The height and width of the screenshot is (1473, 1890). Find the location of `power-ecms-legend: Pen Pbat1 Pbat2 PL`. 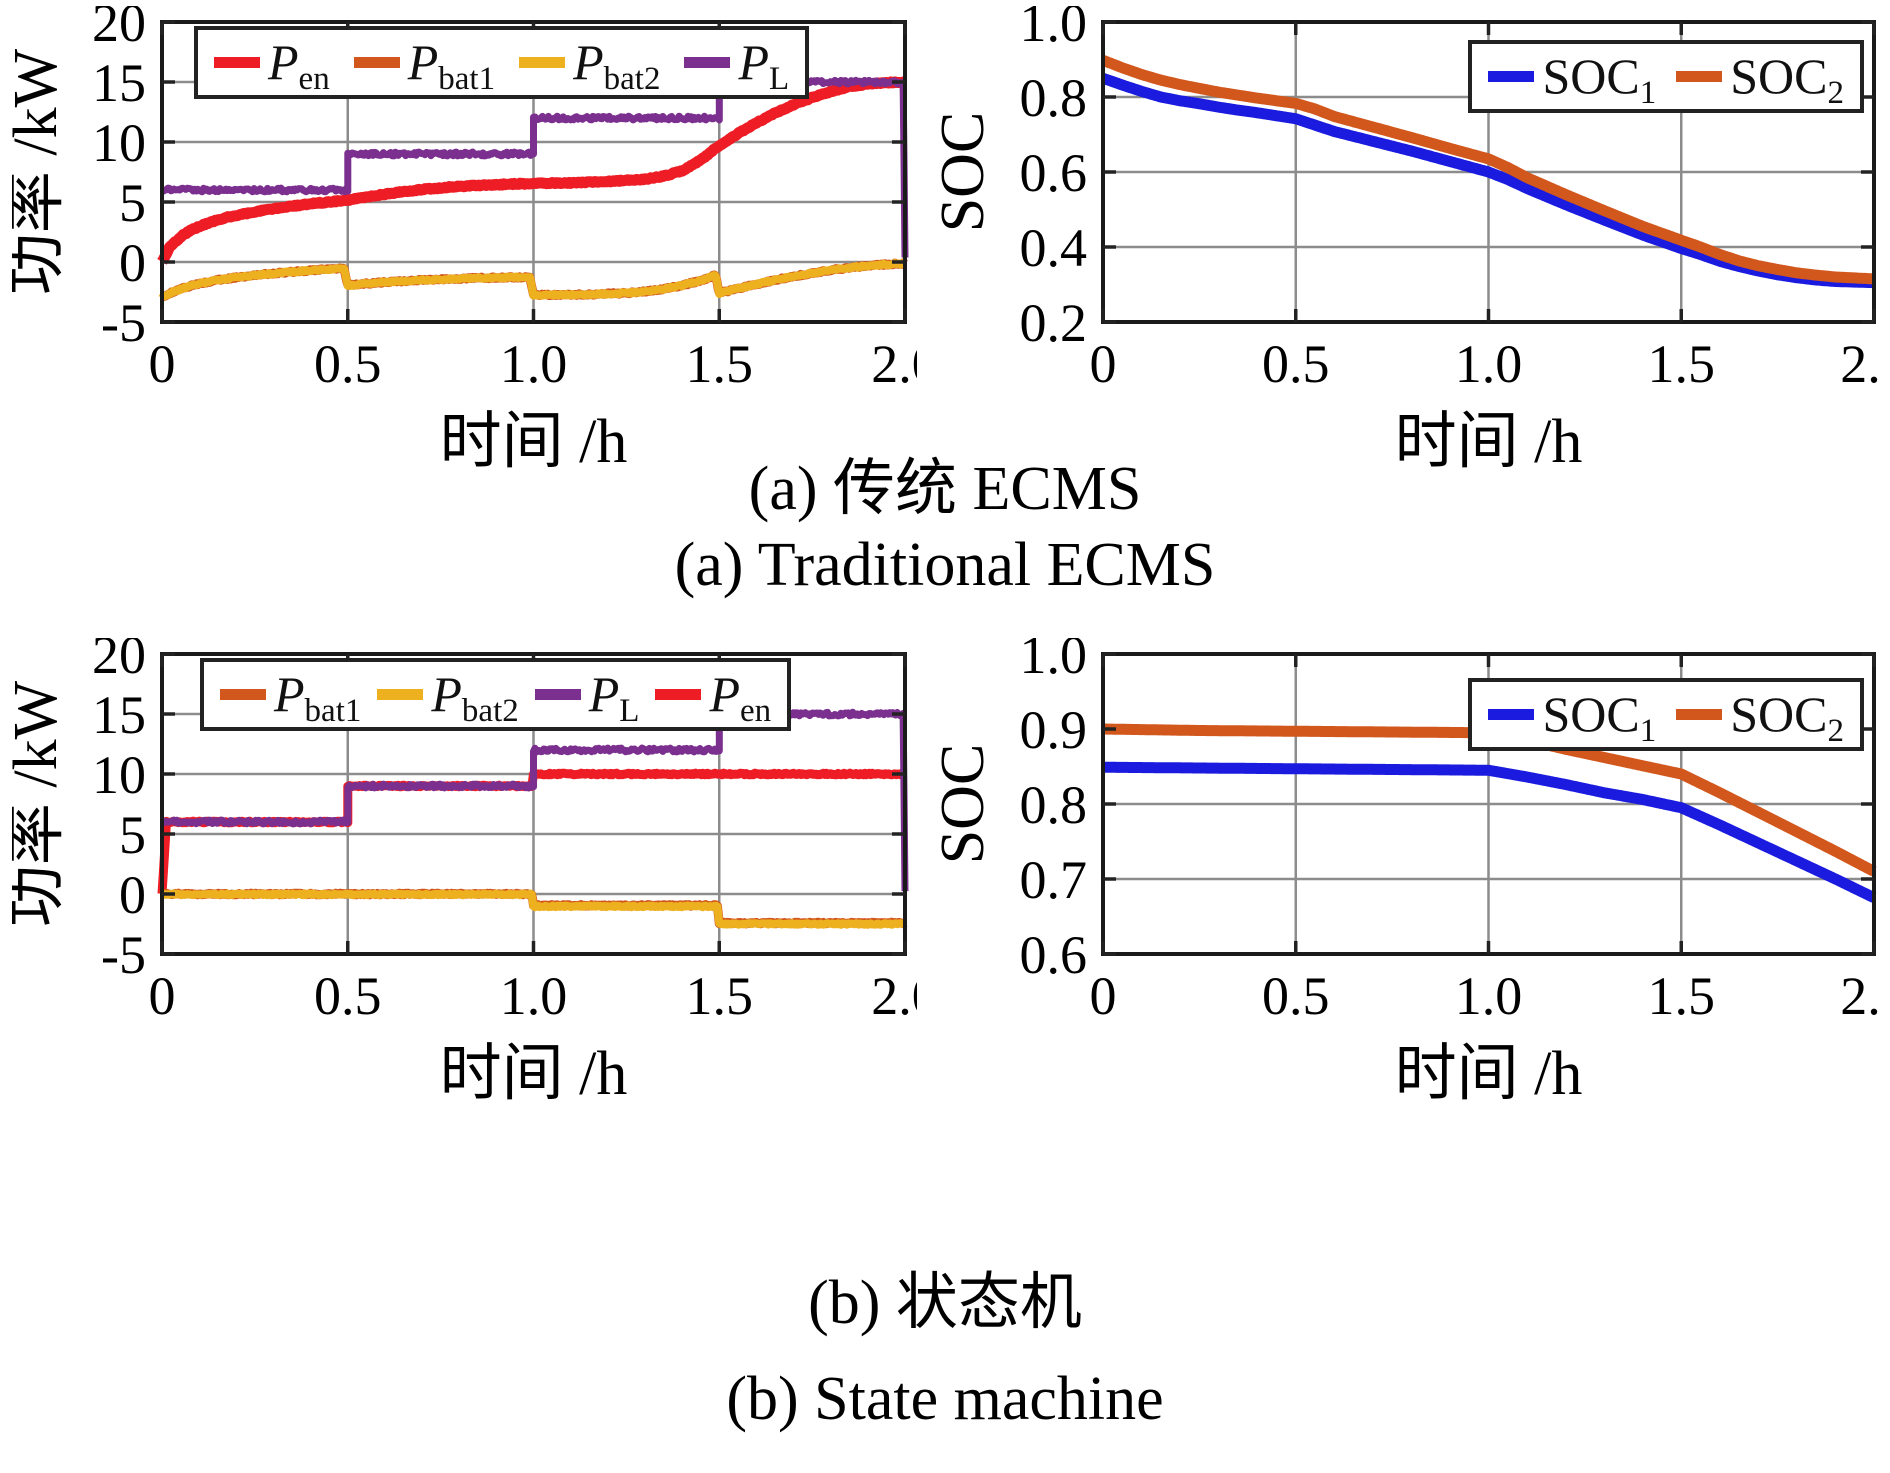

power-ecms-legend: Pen Pbat1 Pbat2 PL is located at coordinates (502, 62).